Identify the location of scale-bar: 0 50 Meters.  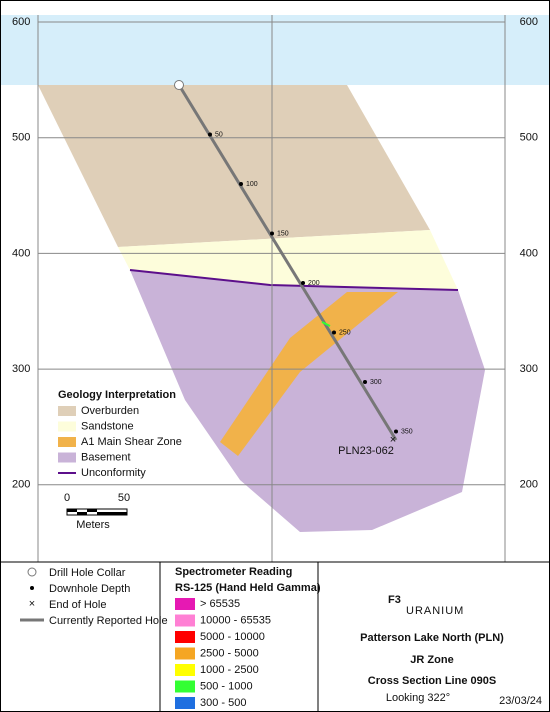
(97, 511).